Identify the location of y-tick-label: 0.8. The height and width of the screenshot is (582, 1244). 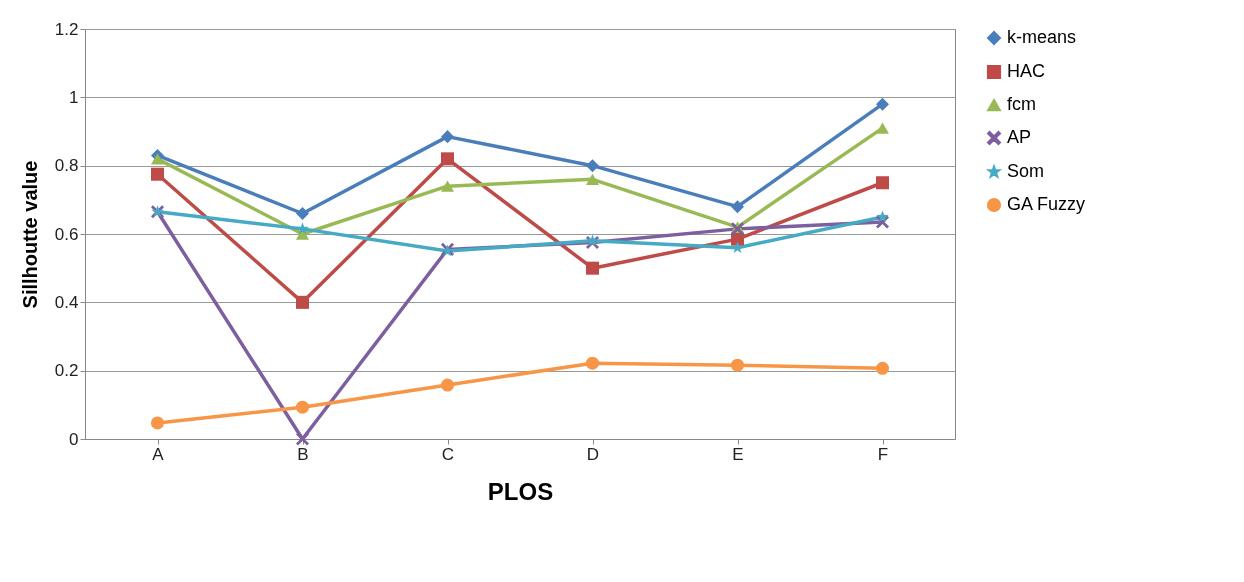
(66, 166).